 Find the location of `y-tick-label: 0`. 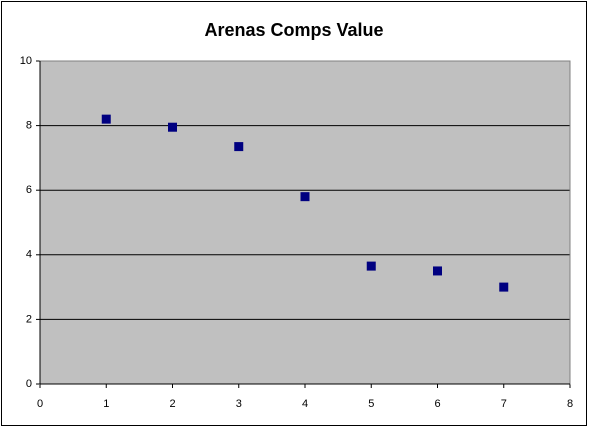

y-tick-label: 0 is located at coordinates (29, 384).